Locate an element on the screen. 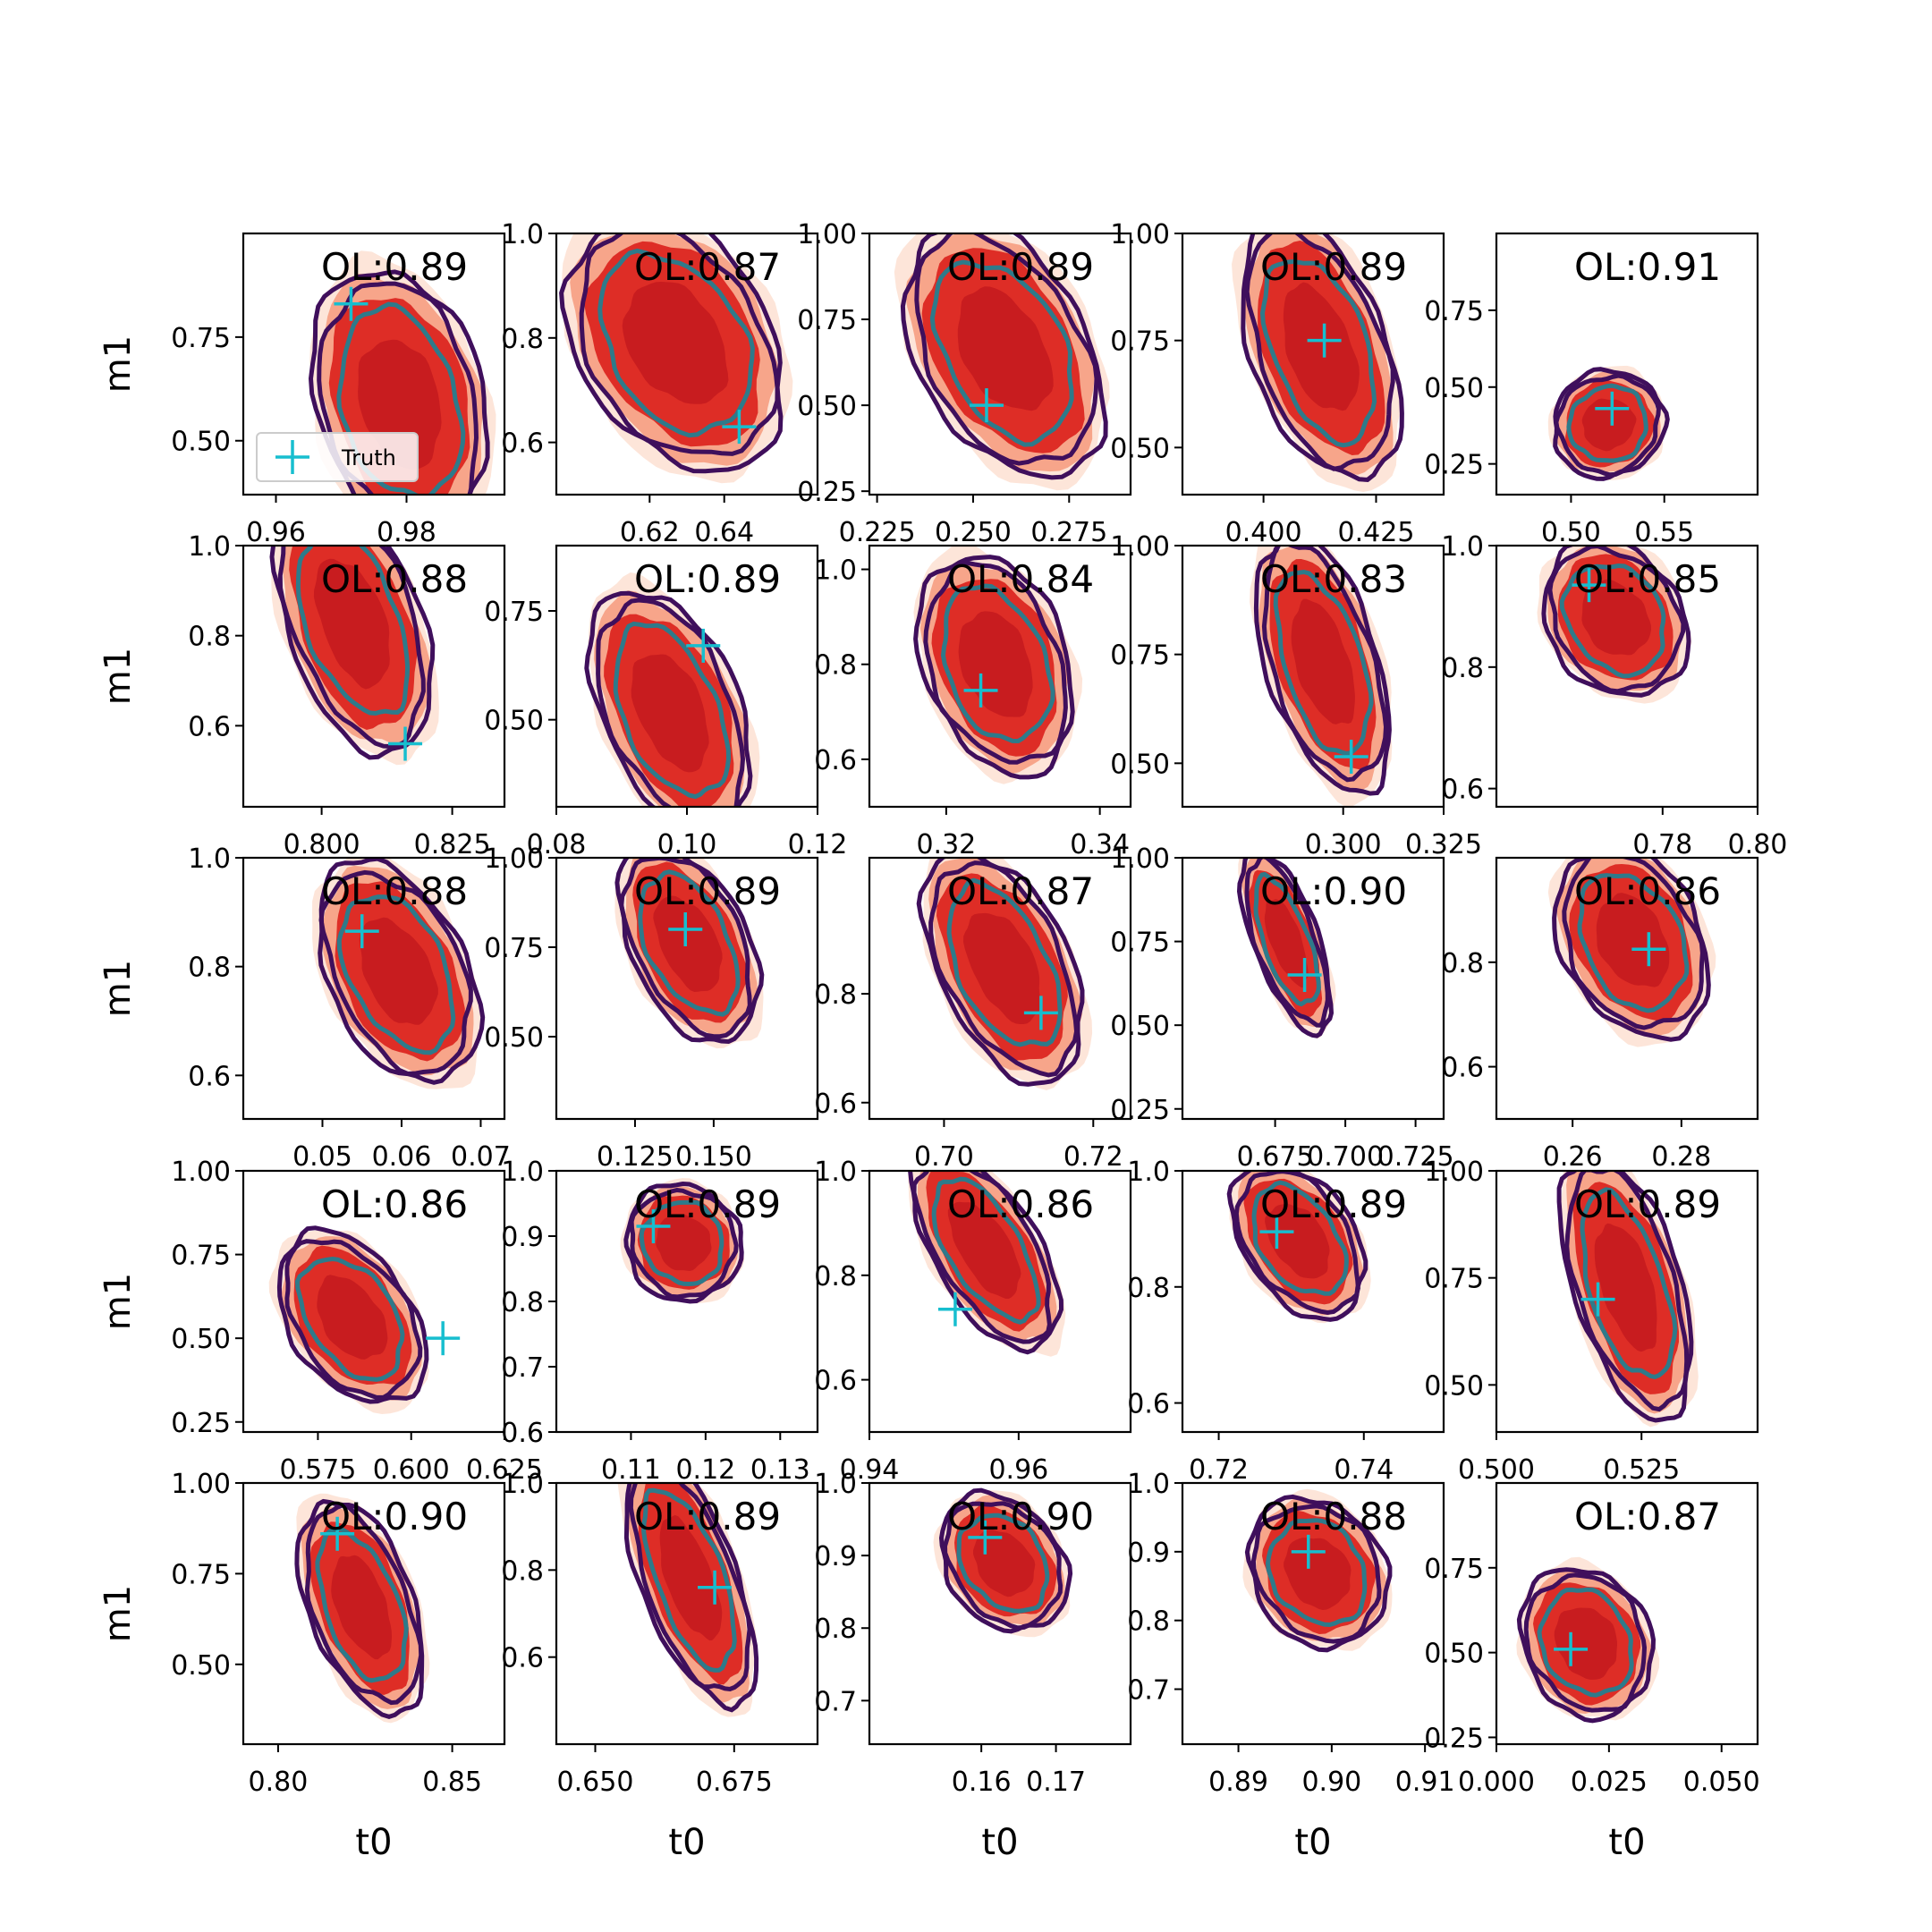  x-tick-label: 0.11 is located at coordinates (631, 1470).